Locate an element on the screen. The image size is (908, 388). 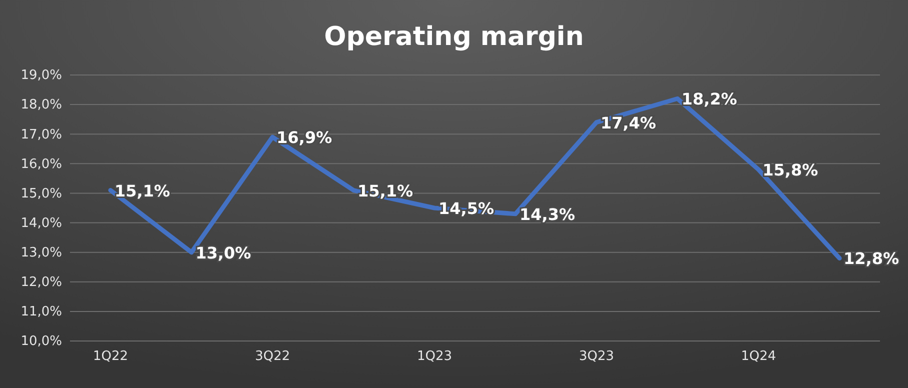
x-tick-label: 3Q23 is located at coordinates (596, 356).